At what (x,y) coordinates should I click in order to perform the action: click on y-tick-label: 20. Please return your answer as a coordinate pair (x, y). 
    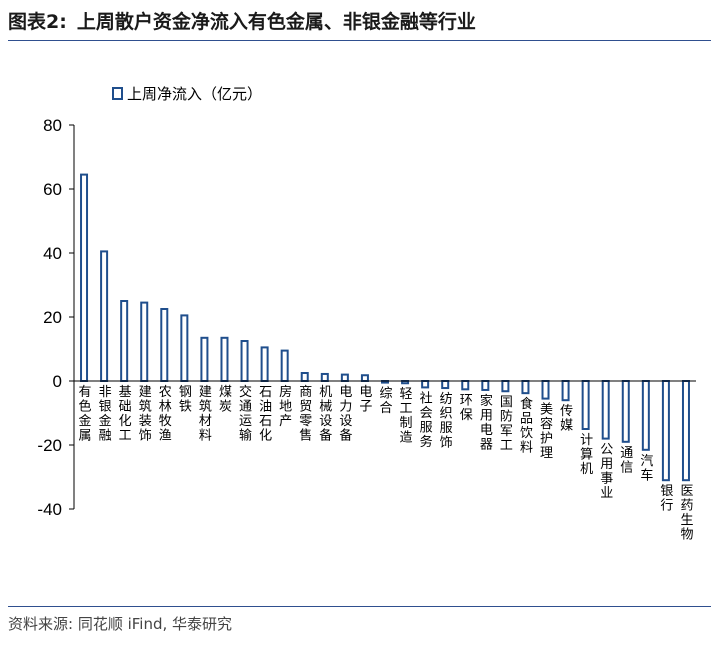
    Looking at the image, I should click on (52, 317).